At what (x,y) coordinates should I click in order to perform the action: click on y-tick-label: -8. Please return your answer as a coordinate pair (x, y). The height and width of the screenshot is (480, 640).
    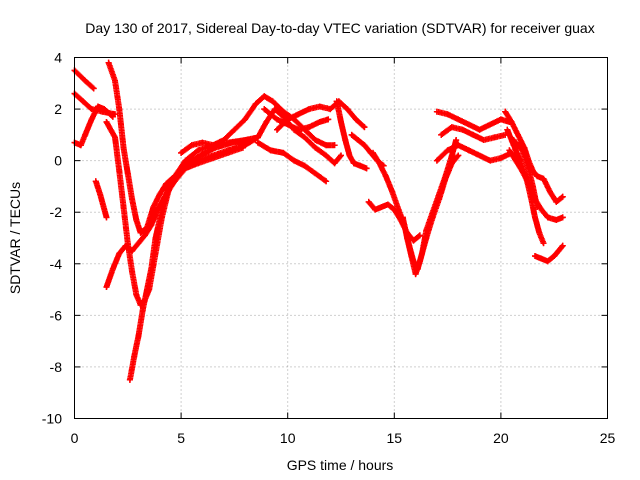
    Looking at the image, I should click on (56, 367).